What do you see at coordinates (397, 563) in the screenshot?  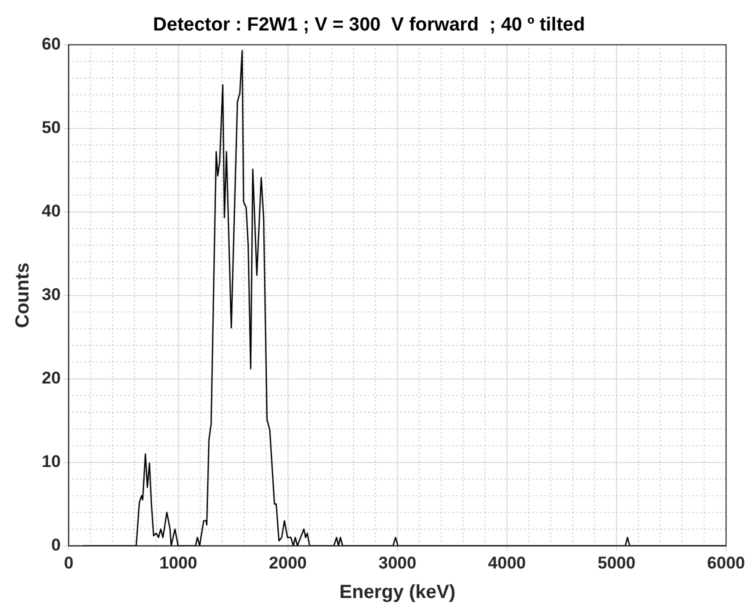 I see `x-tick-label: 3000` at bounding box center [397, 563].